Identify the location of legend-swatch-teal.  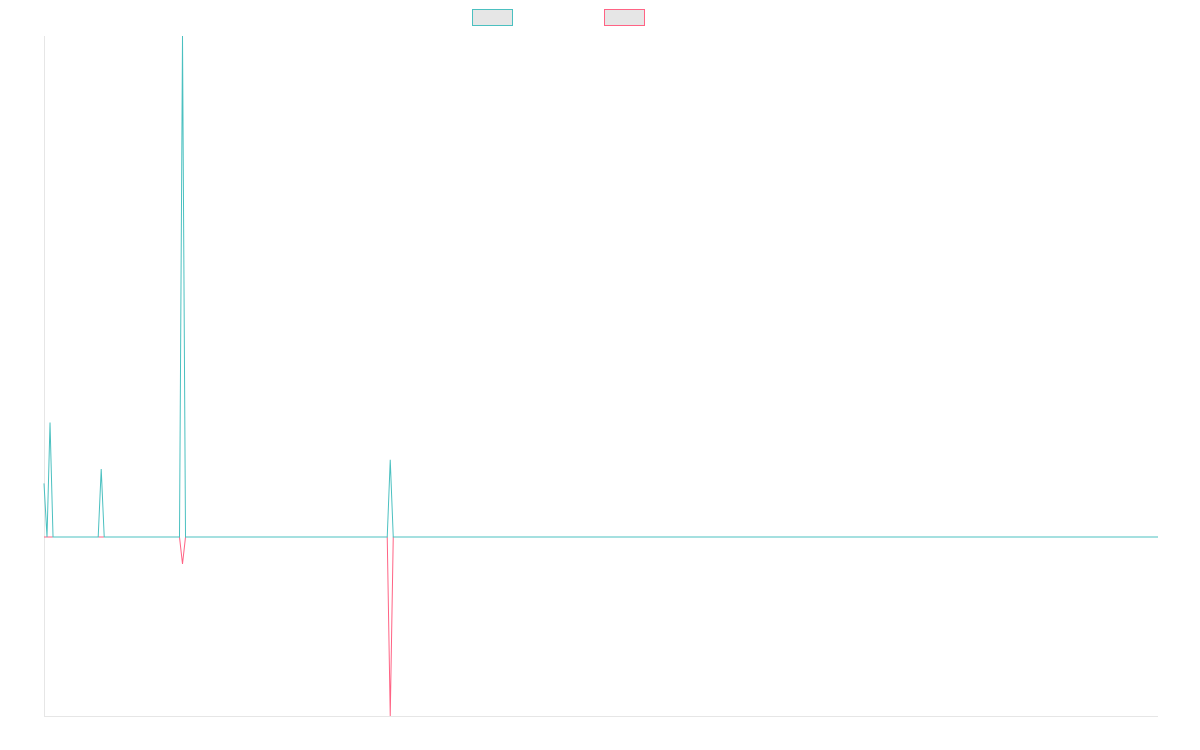
(492, 17).